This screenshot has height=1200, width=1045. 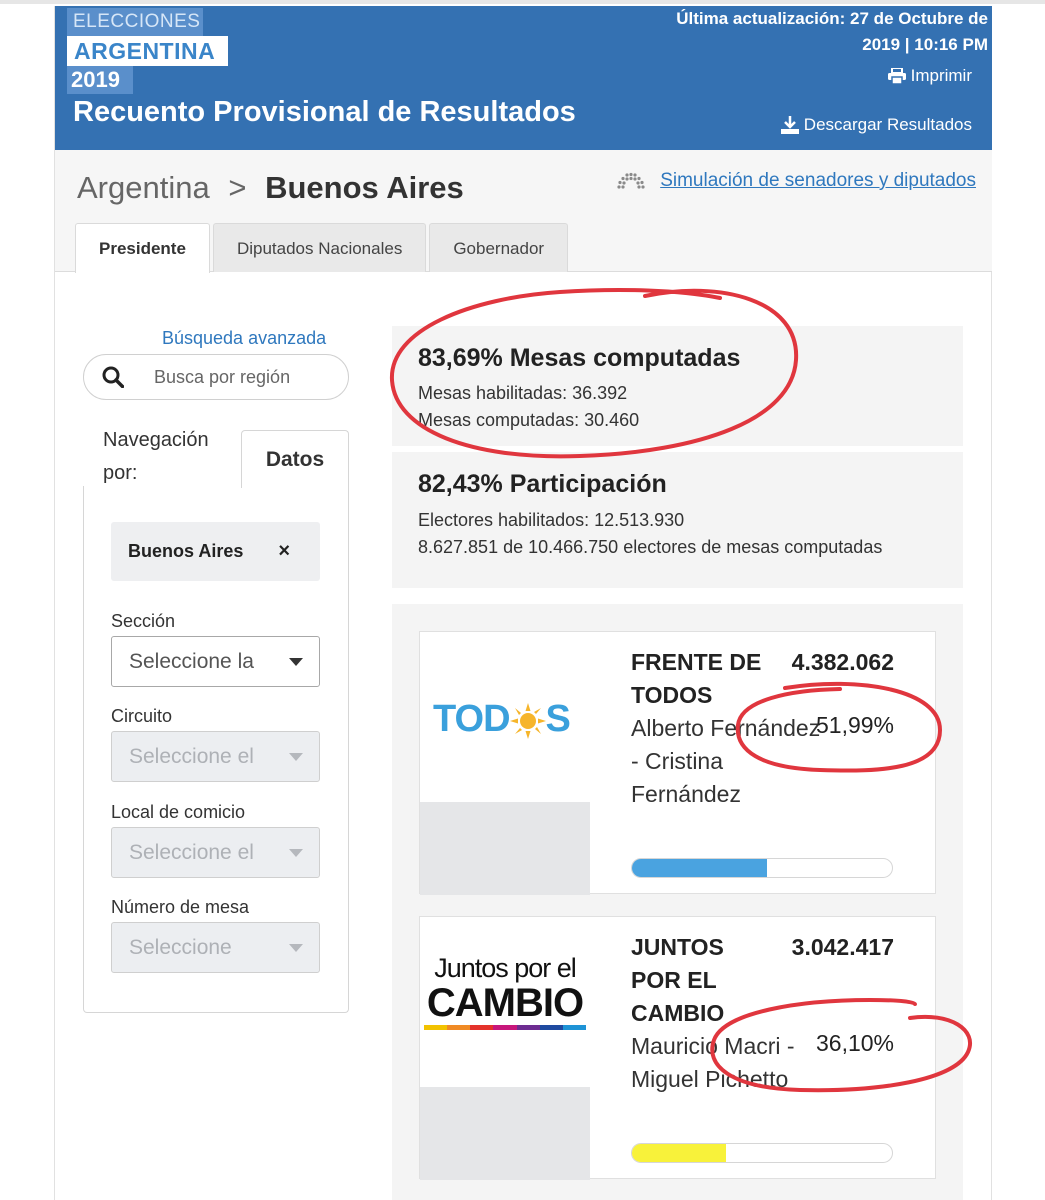 I want to click on numero-mesa-select: Seleccione, so click(x=215, y=947).